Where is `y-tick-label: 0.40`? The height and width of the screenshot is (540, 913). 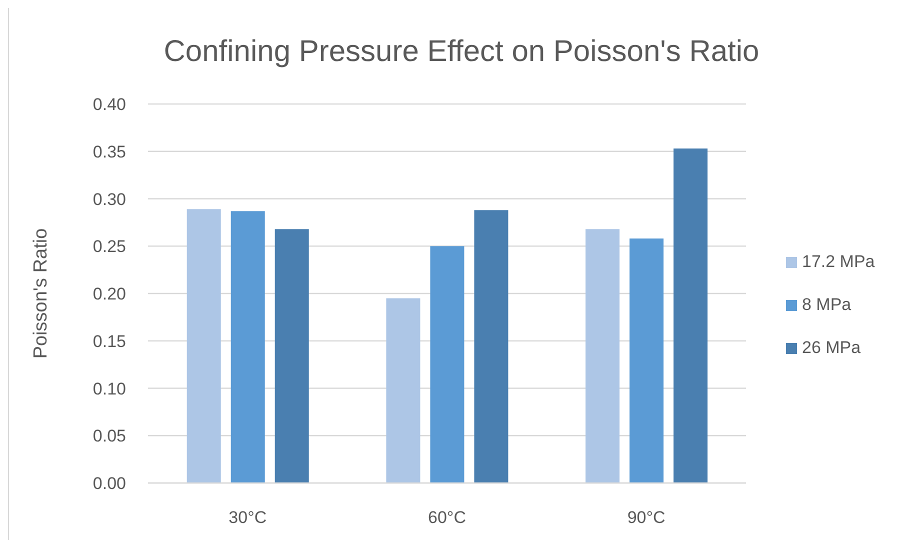 y-tick-label: 0.40 is located at coordinates (109, 104).